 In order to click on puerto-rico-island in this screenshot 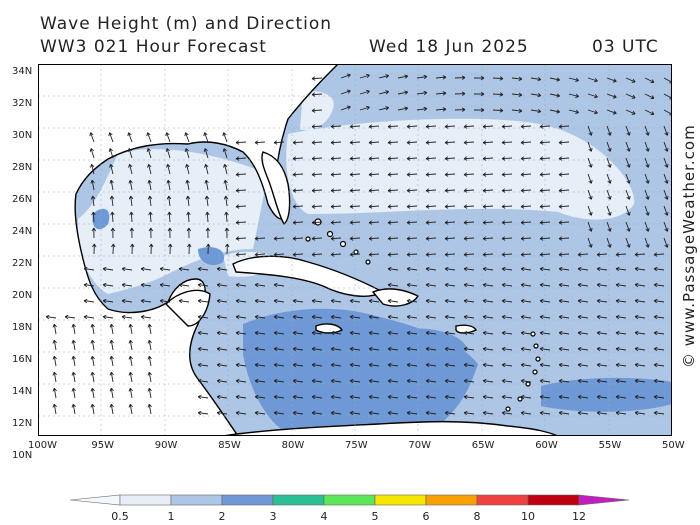, I will do `click(466, 329)`.